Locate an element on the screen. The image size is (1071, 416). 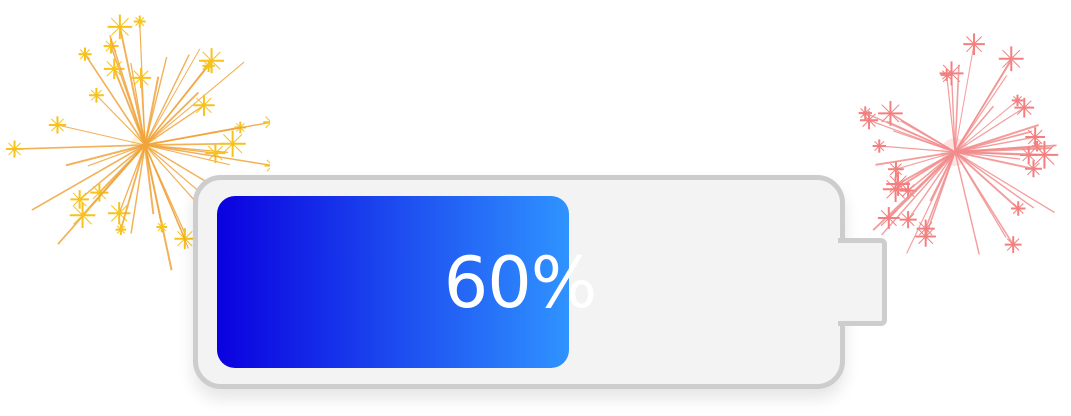
battery-level-label: 60% is located at coordinates (520, 283).